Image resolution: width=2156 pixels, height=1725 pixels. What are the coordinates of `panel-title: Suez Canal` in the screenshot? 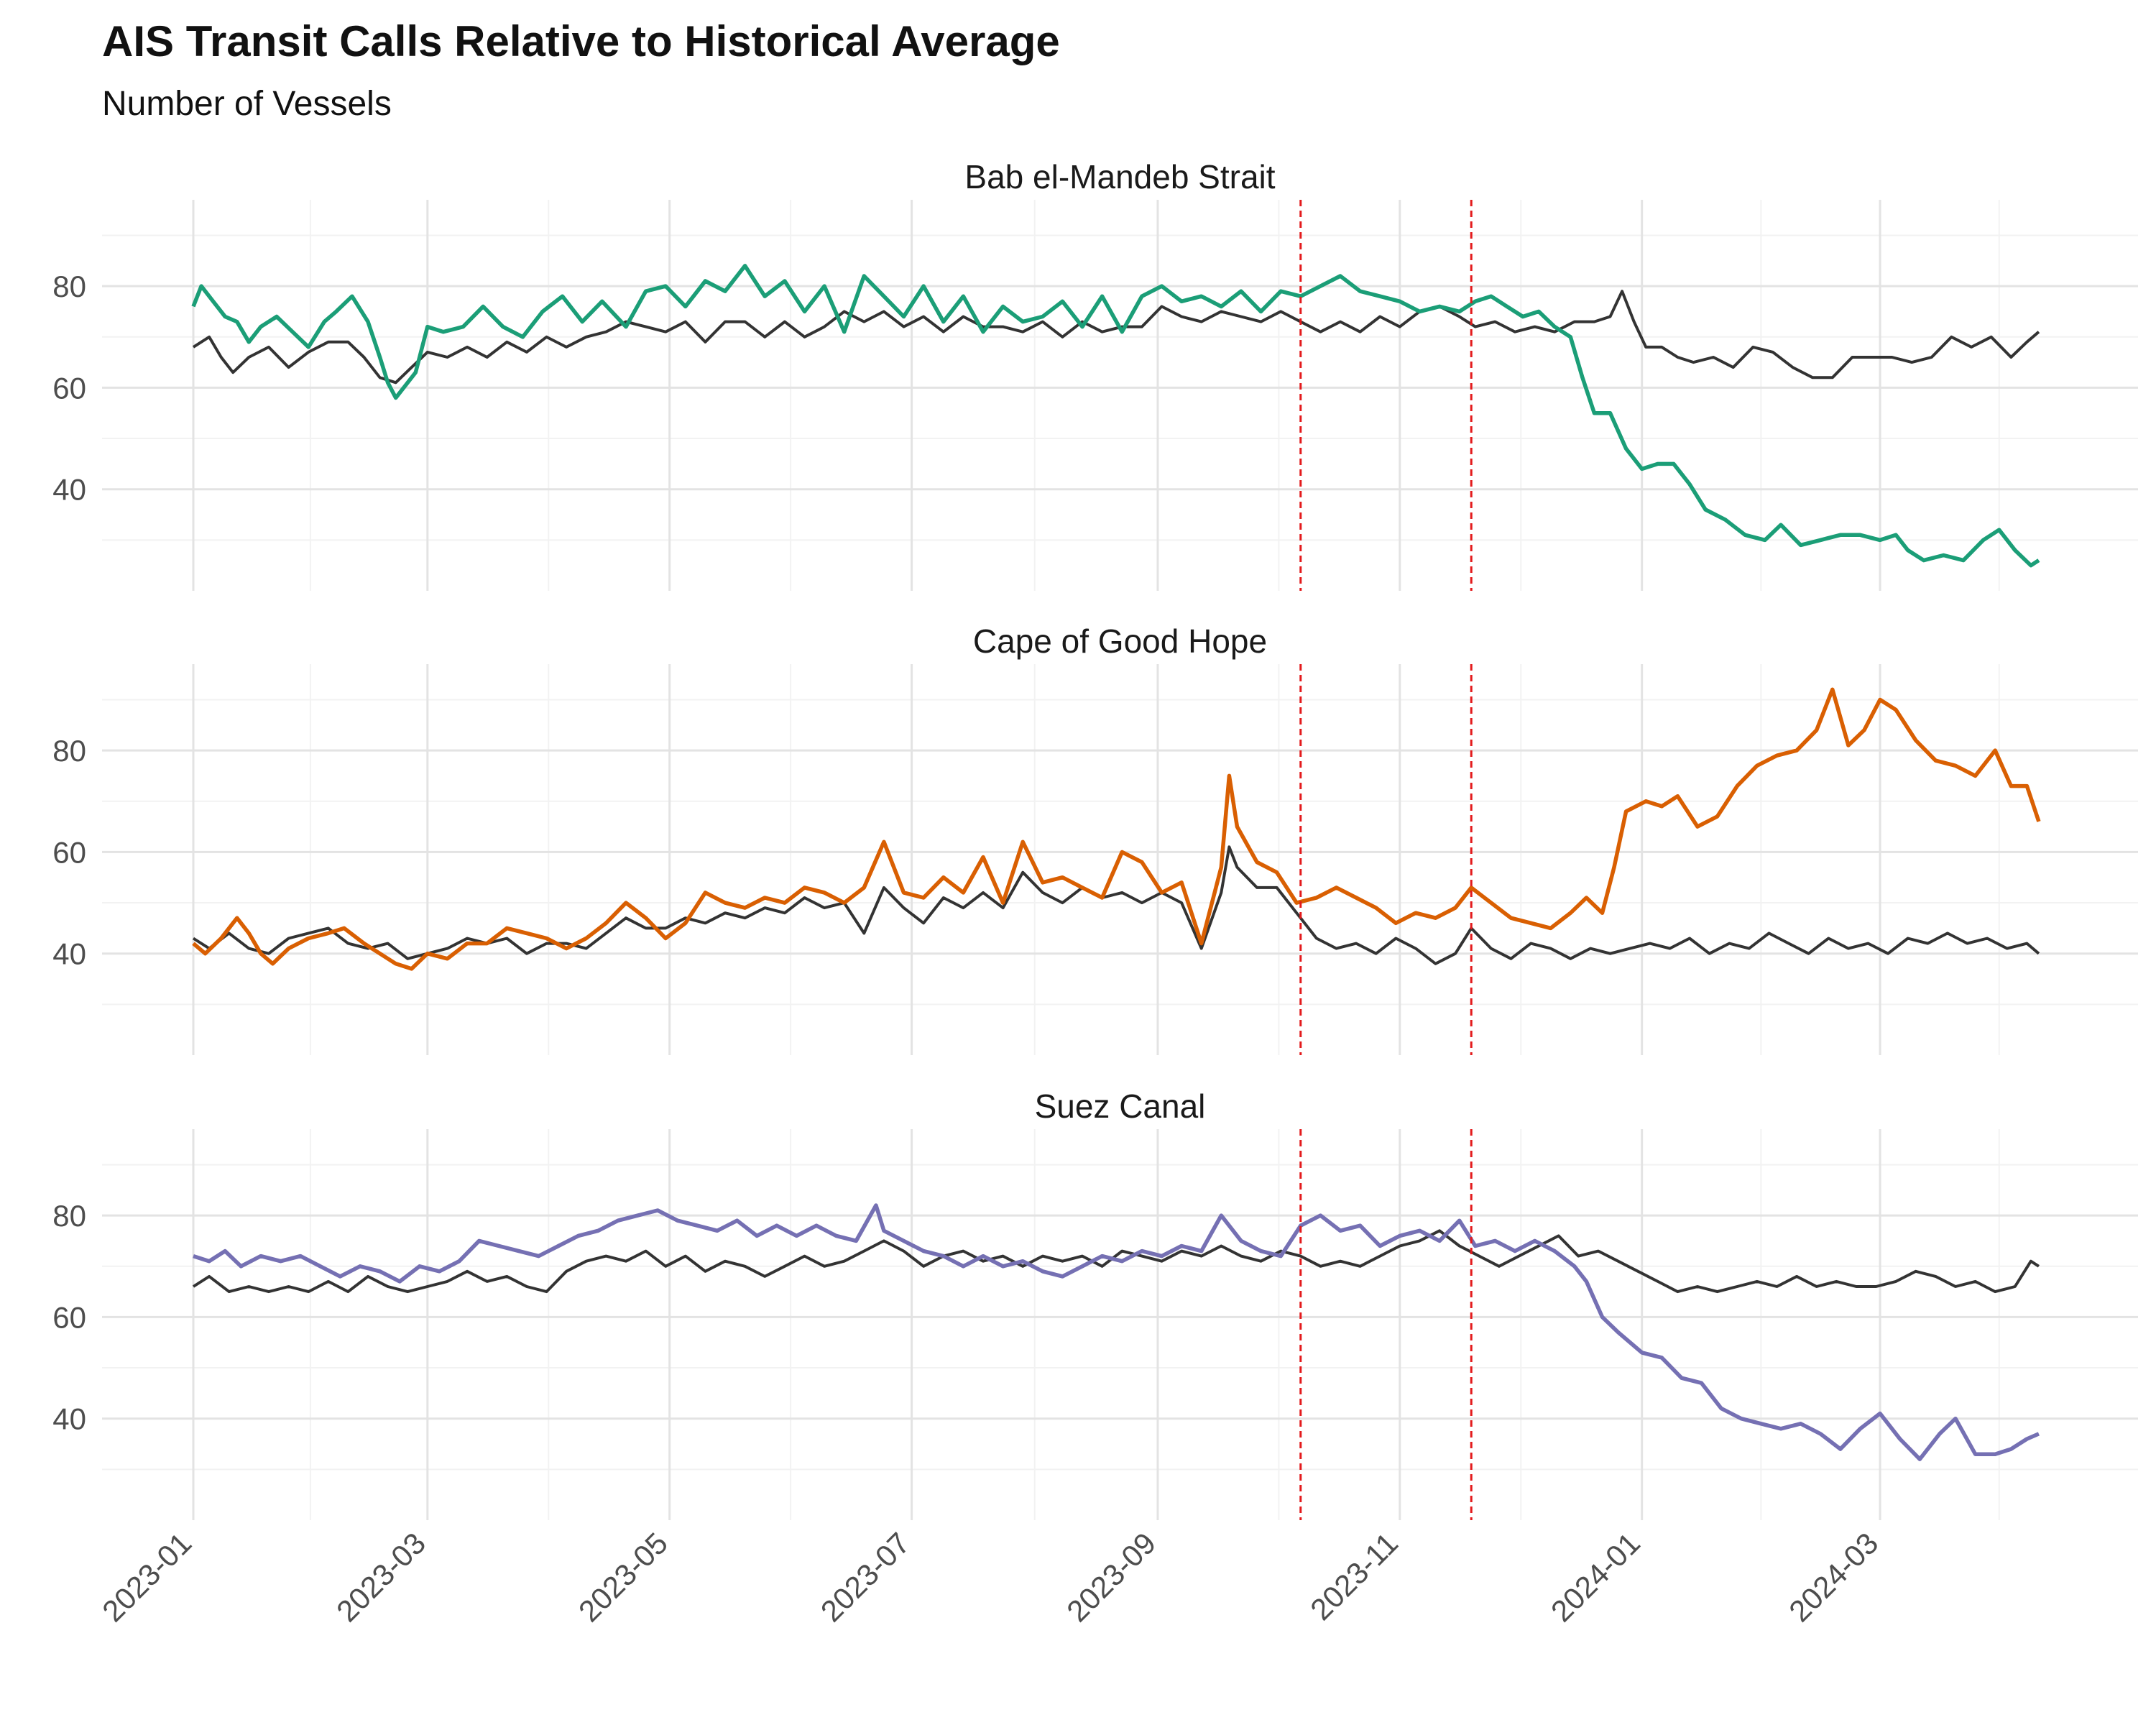 It's located at (1120, 1106).